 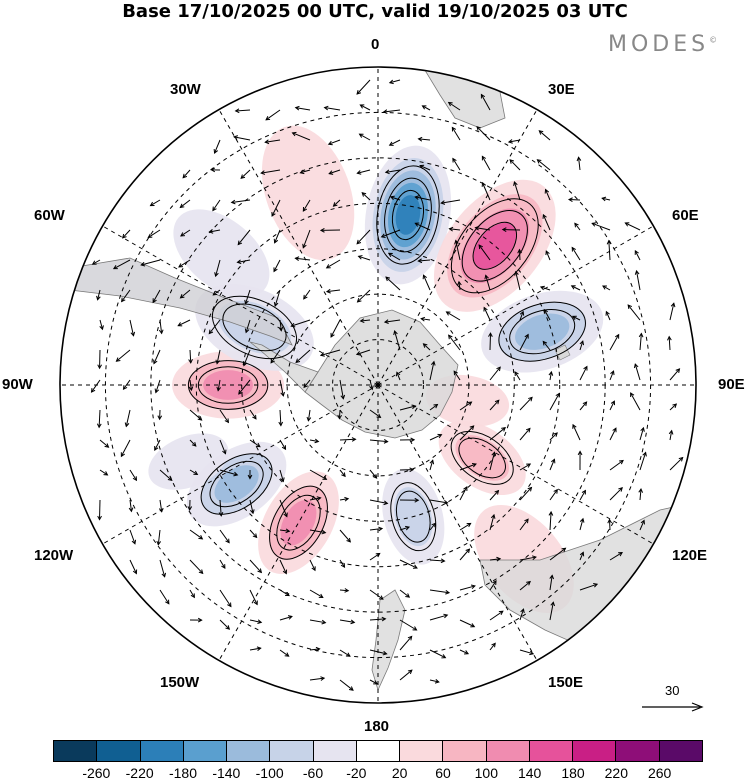 What do you see at coordinates (226, 773) in the screenshot?
I see `colorbar-tick-label: -140` at bounding box center [226, 773].